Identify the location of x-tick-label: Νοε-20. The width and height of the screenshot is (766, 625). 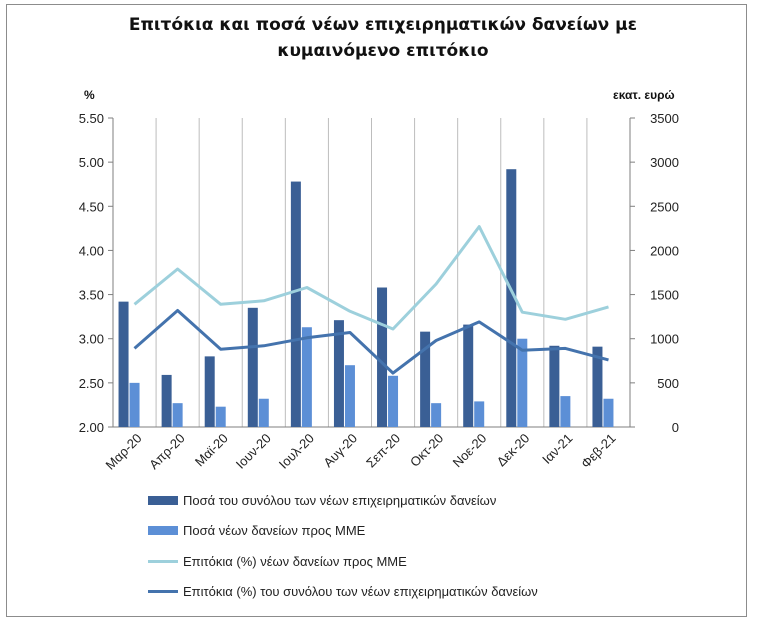
(470, 451).